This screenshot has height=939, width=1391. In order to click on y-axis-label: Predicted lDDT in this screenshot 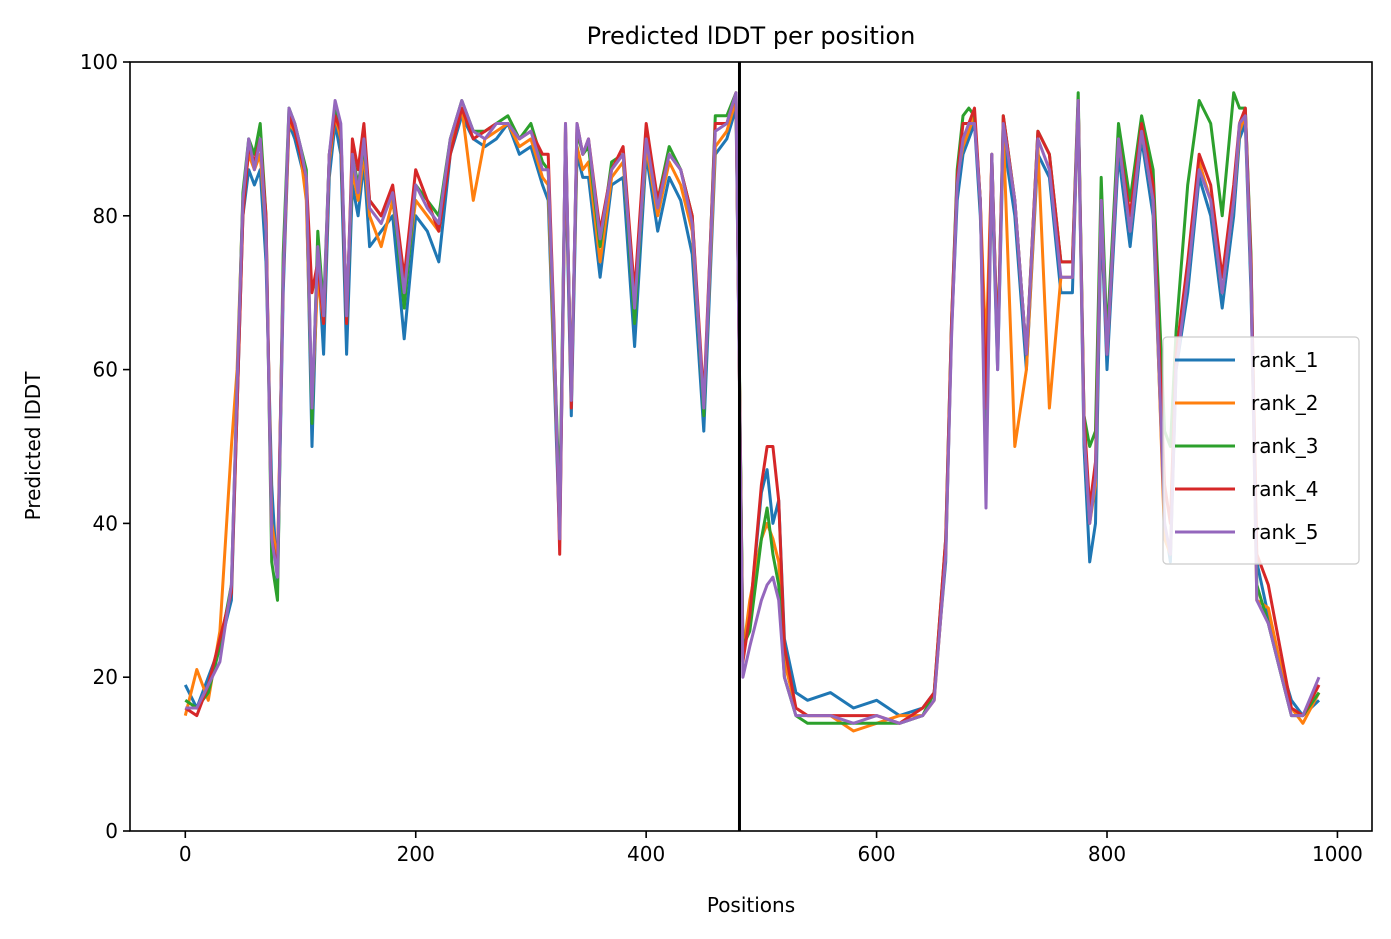, I will do `click(33, 446)`.